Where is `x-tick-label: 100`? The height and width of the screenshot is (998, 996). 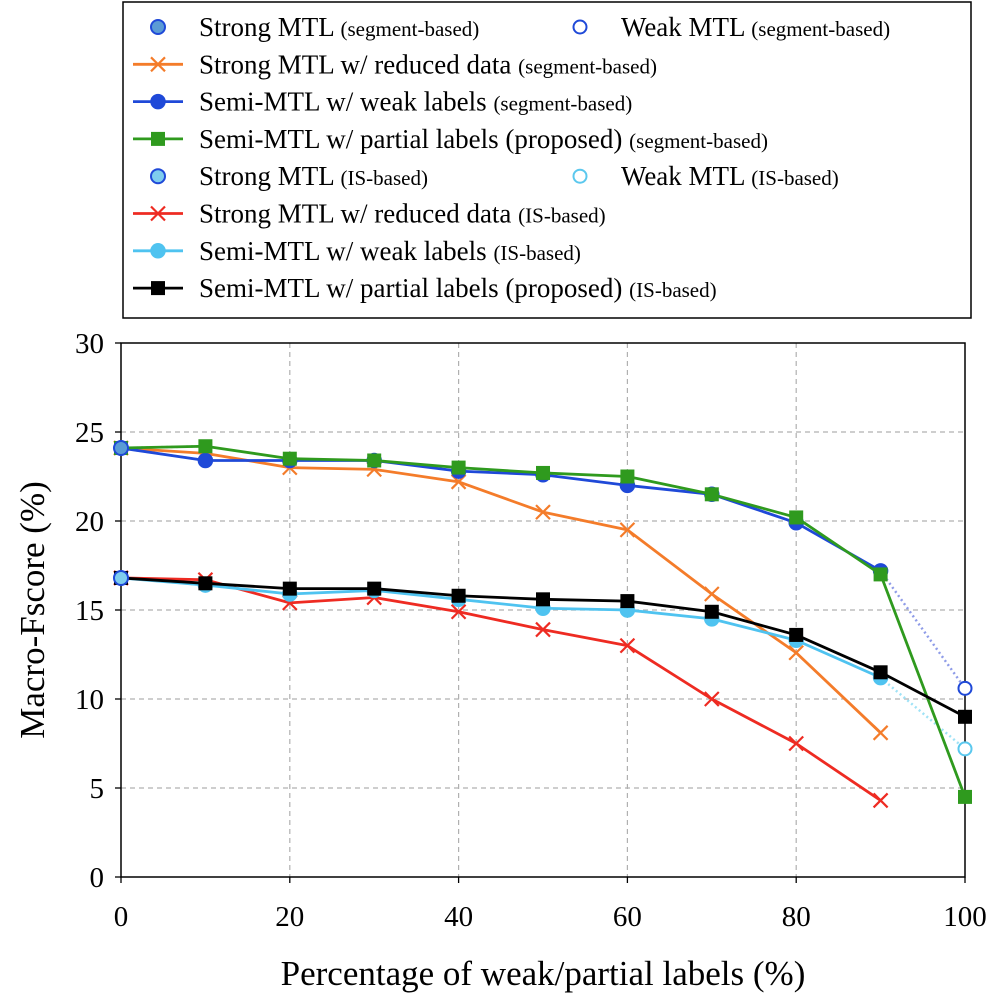 x-tick-label: 100 is located at coordinates (965, 917).